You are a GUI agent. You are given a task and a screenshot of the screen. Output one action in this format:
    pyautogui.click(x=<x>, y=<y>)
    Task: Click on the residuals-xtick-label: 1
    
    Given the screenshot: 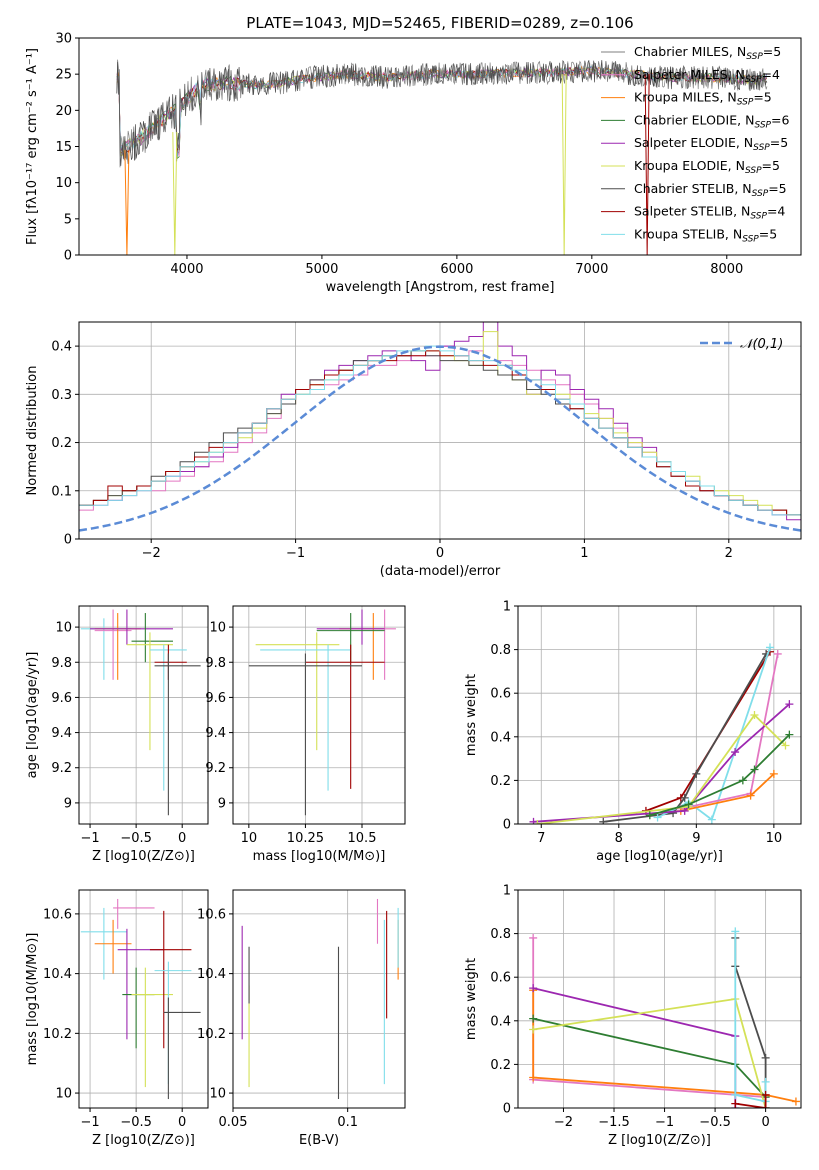 What is the action you would take?
    pyautogui.click(x=584, y=553)
    